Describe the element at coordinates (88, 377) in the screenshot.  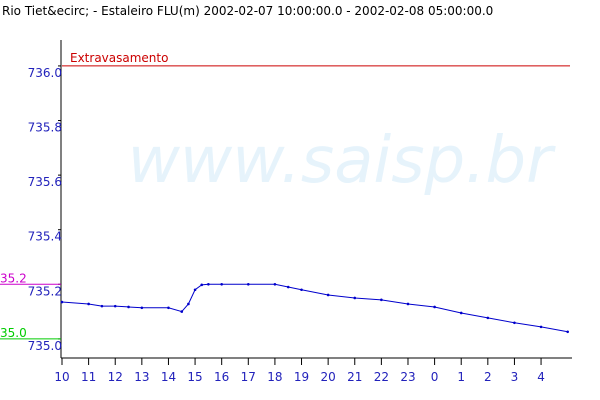
I see `x-tick-label: 11` at that location.